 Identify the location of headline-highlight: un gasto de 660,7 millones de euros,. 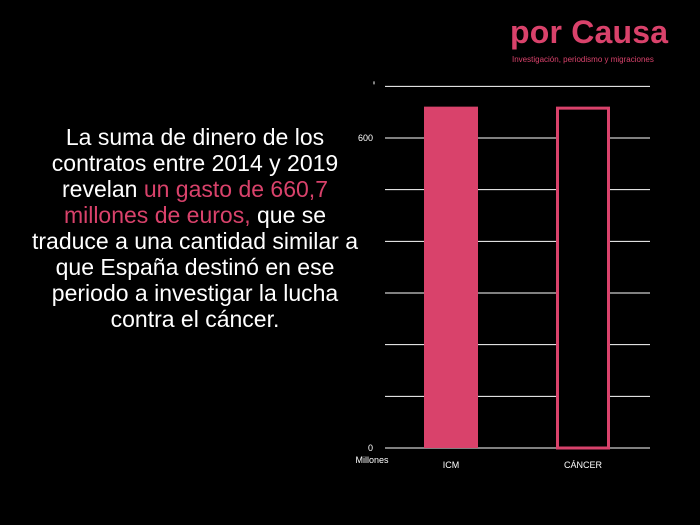
(195, 202).